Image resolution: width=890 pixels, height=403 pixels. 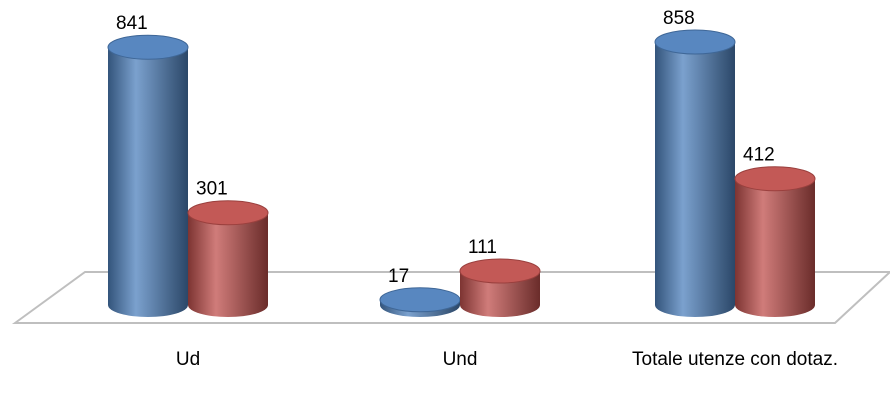 I want to click on floor, so click(x=450, y=297).